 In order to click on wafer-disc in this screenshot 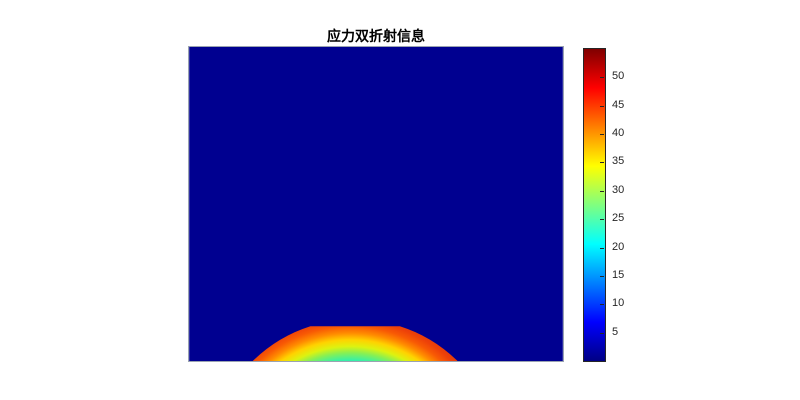, I will do `click(355, 343)`.